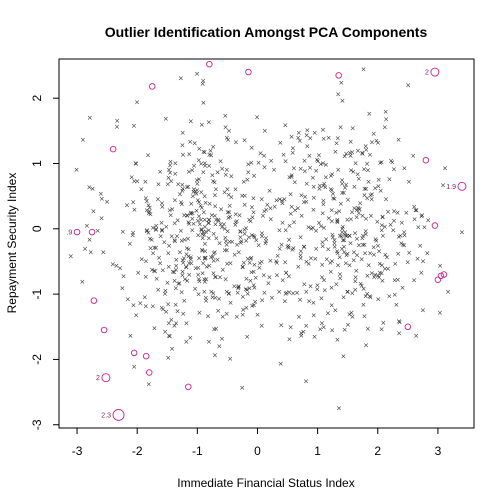 This screenshot has height=504, width=504. I want to click on x-tick-label: -3, so click(77, 451).